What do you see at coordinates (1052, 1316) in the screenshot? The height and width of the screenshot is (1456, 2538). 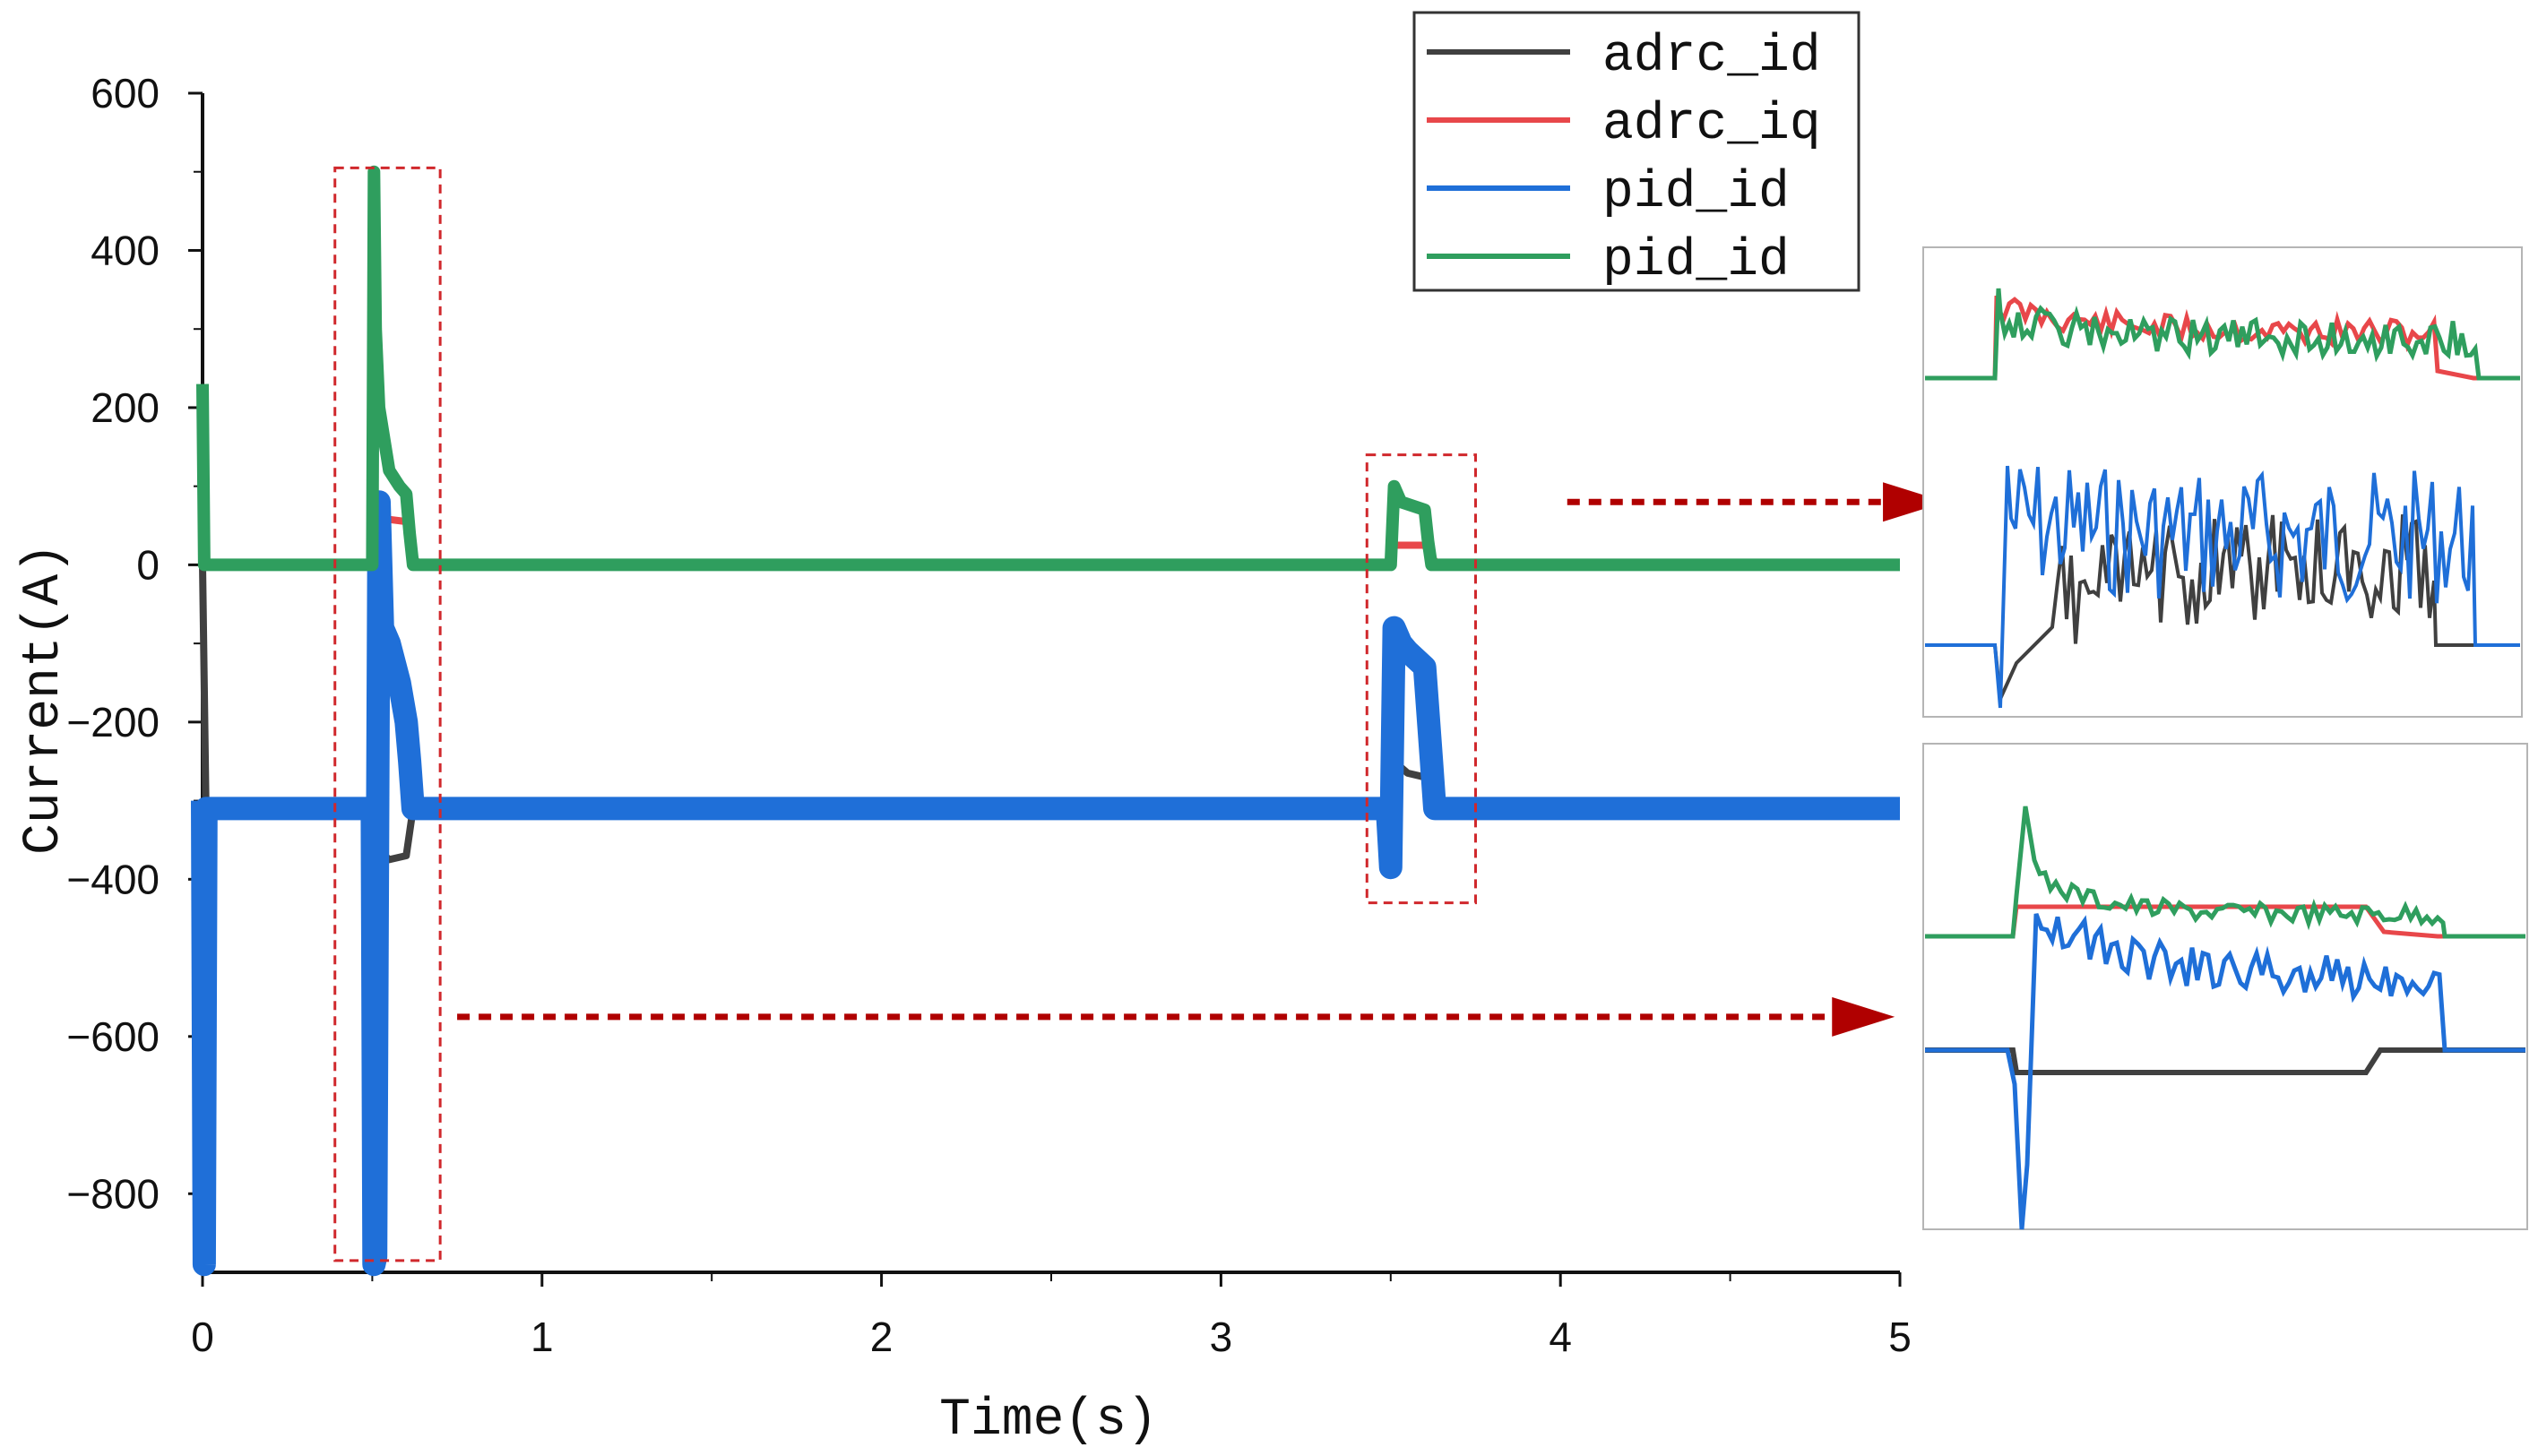 I see `x-ticks: 0 1 2 3 4 5` at bounding box center [1052, 1316].